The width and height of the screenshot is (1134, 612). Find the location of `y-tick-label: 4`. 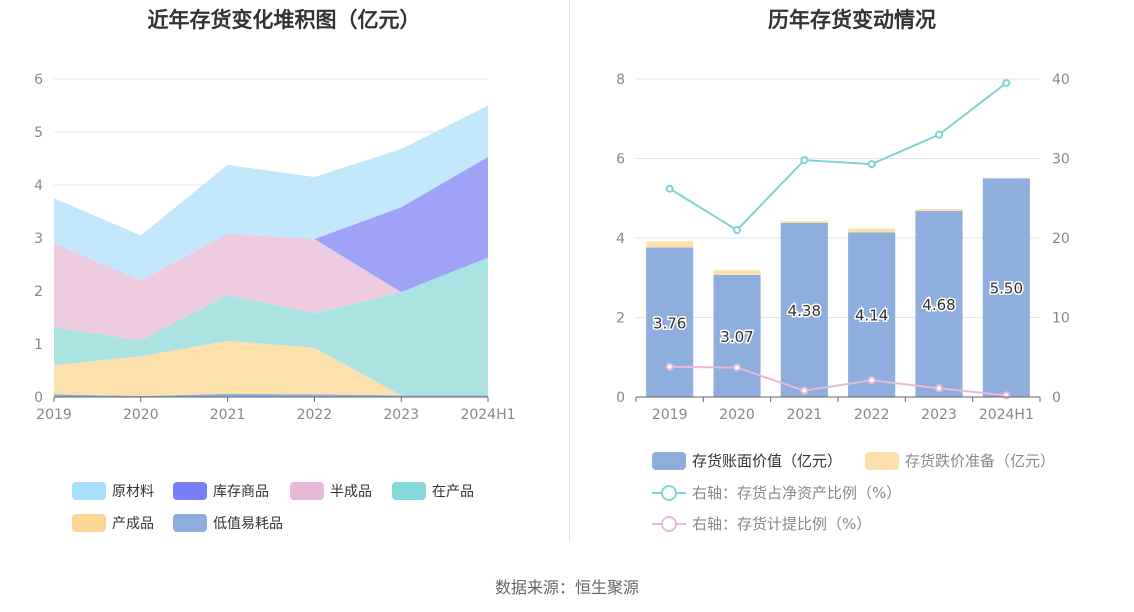

y-tick-label: 4 is located at coordinates (38, 186).